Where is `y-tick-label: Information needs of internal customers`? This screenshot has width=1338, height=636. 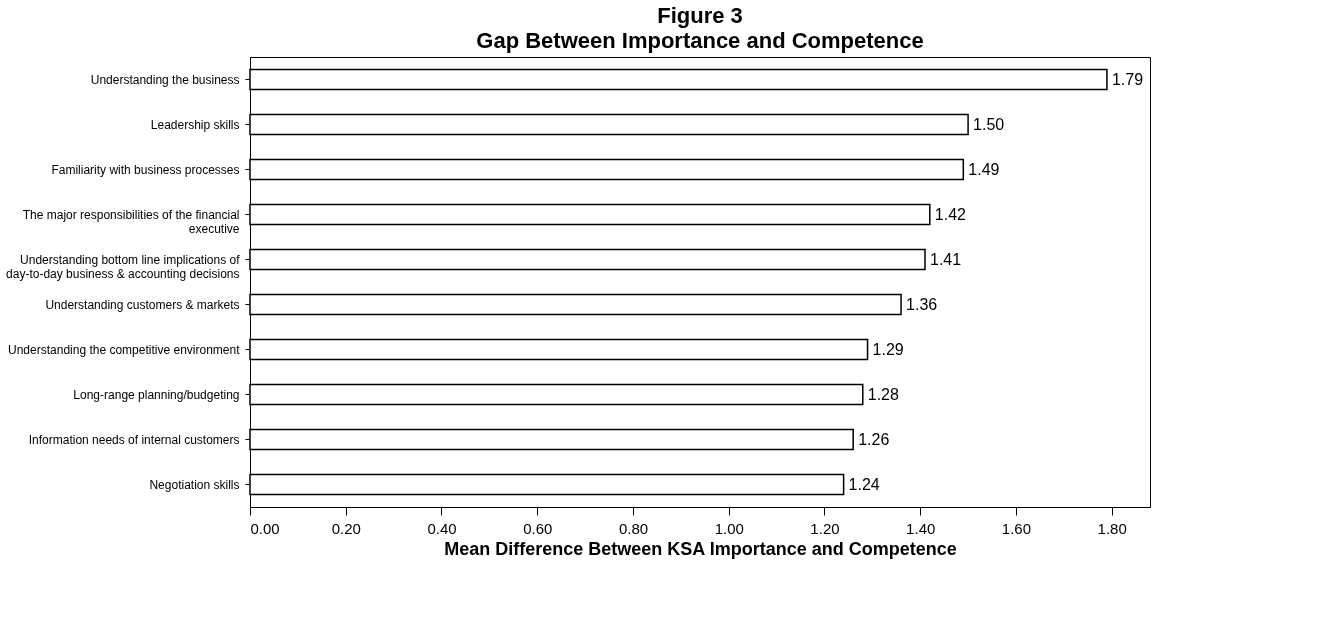
y-tick-label: Information needs of internal customers is located at coordinates (134, 439).